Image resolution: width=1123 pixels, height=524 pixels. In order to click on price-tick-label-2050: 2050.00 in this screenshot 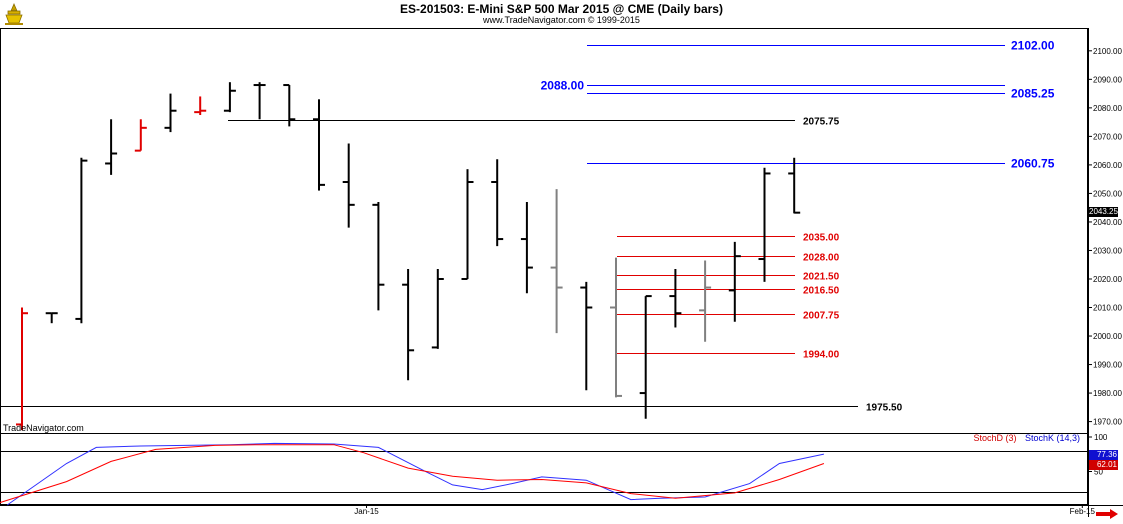, I will do `click(1107, 193)`.